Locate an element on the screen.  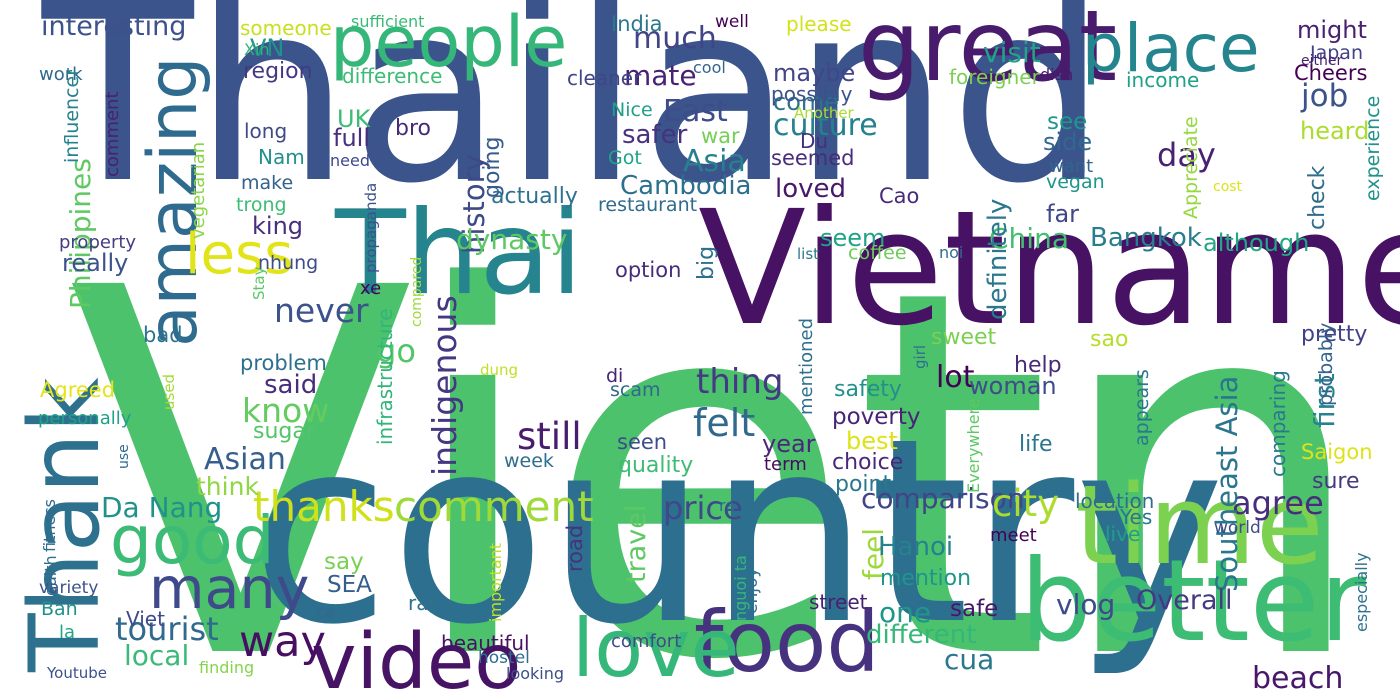
word-felt: felt is located at coordinates (724, 423).